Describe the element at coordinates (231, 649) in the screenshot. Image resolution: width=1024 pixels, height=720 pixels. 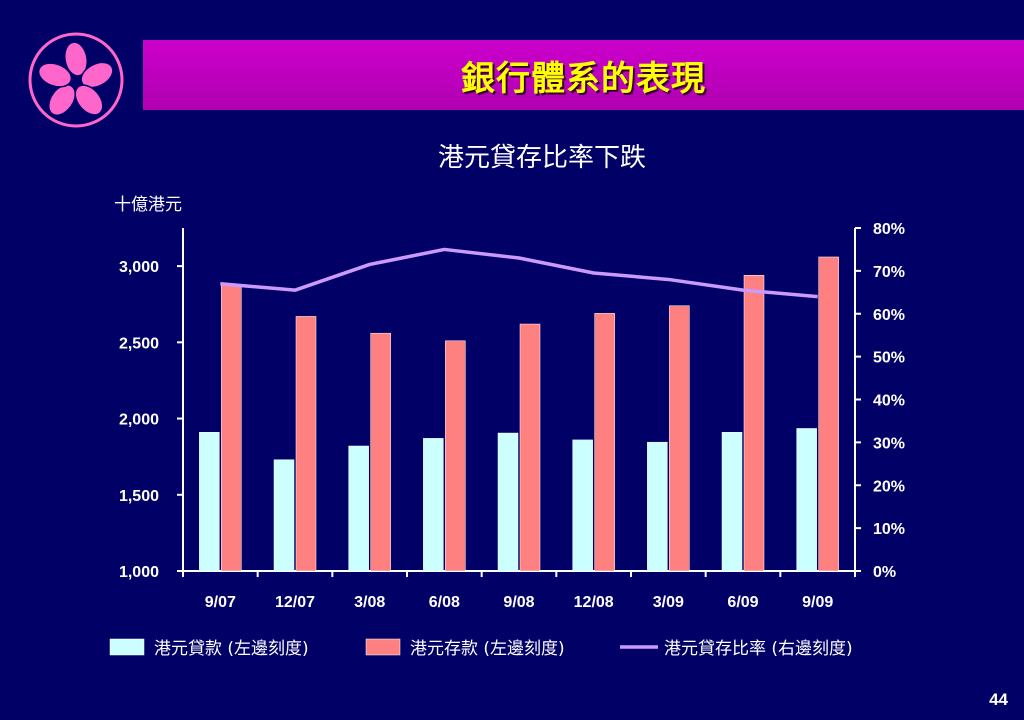
I see `legend-loans-label: 港元貸款 (左邊刻度)` at that location.